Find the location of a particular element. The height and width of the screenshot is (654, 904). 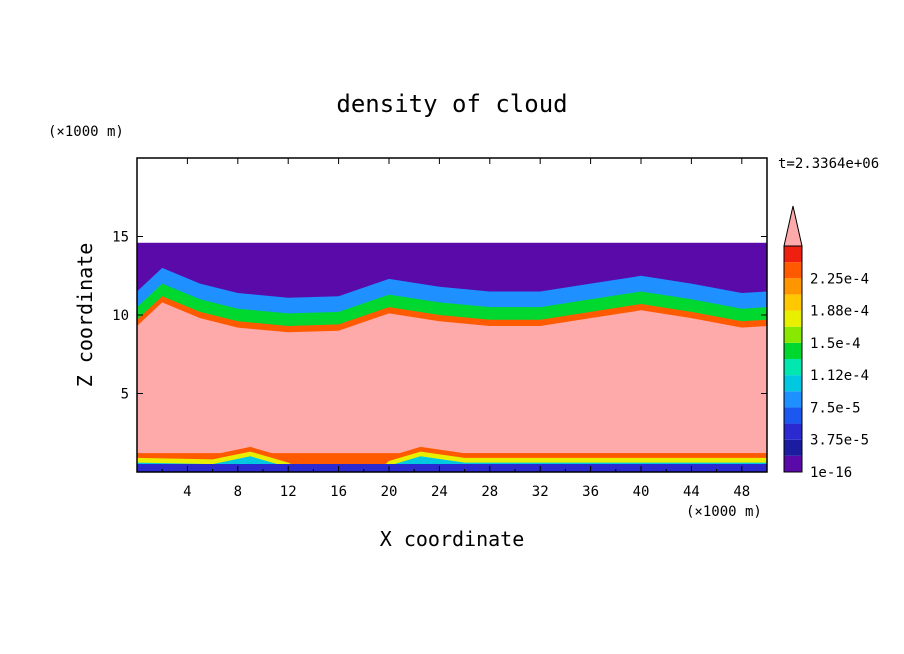

colorbar-frame is located at coordinates (793, 359).